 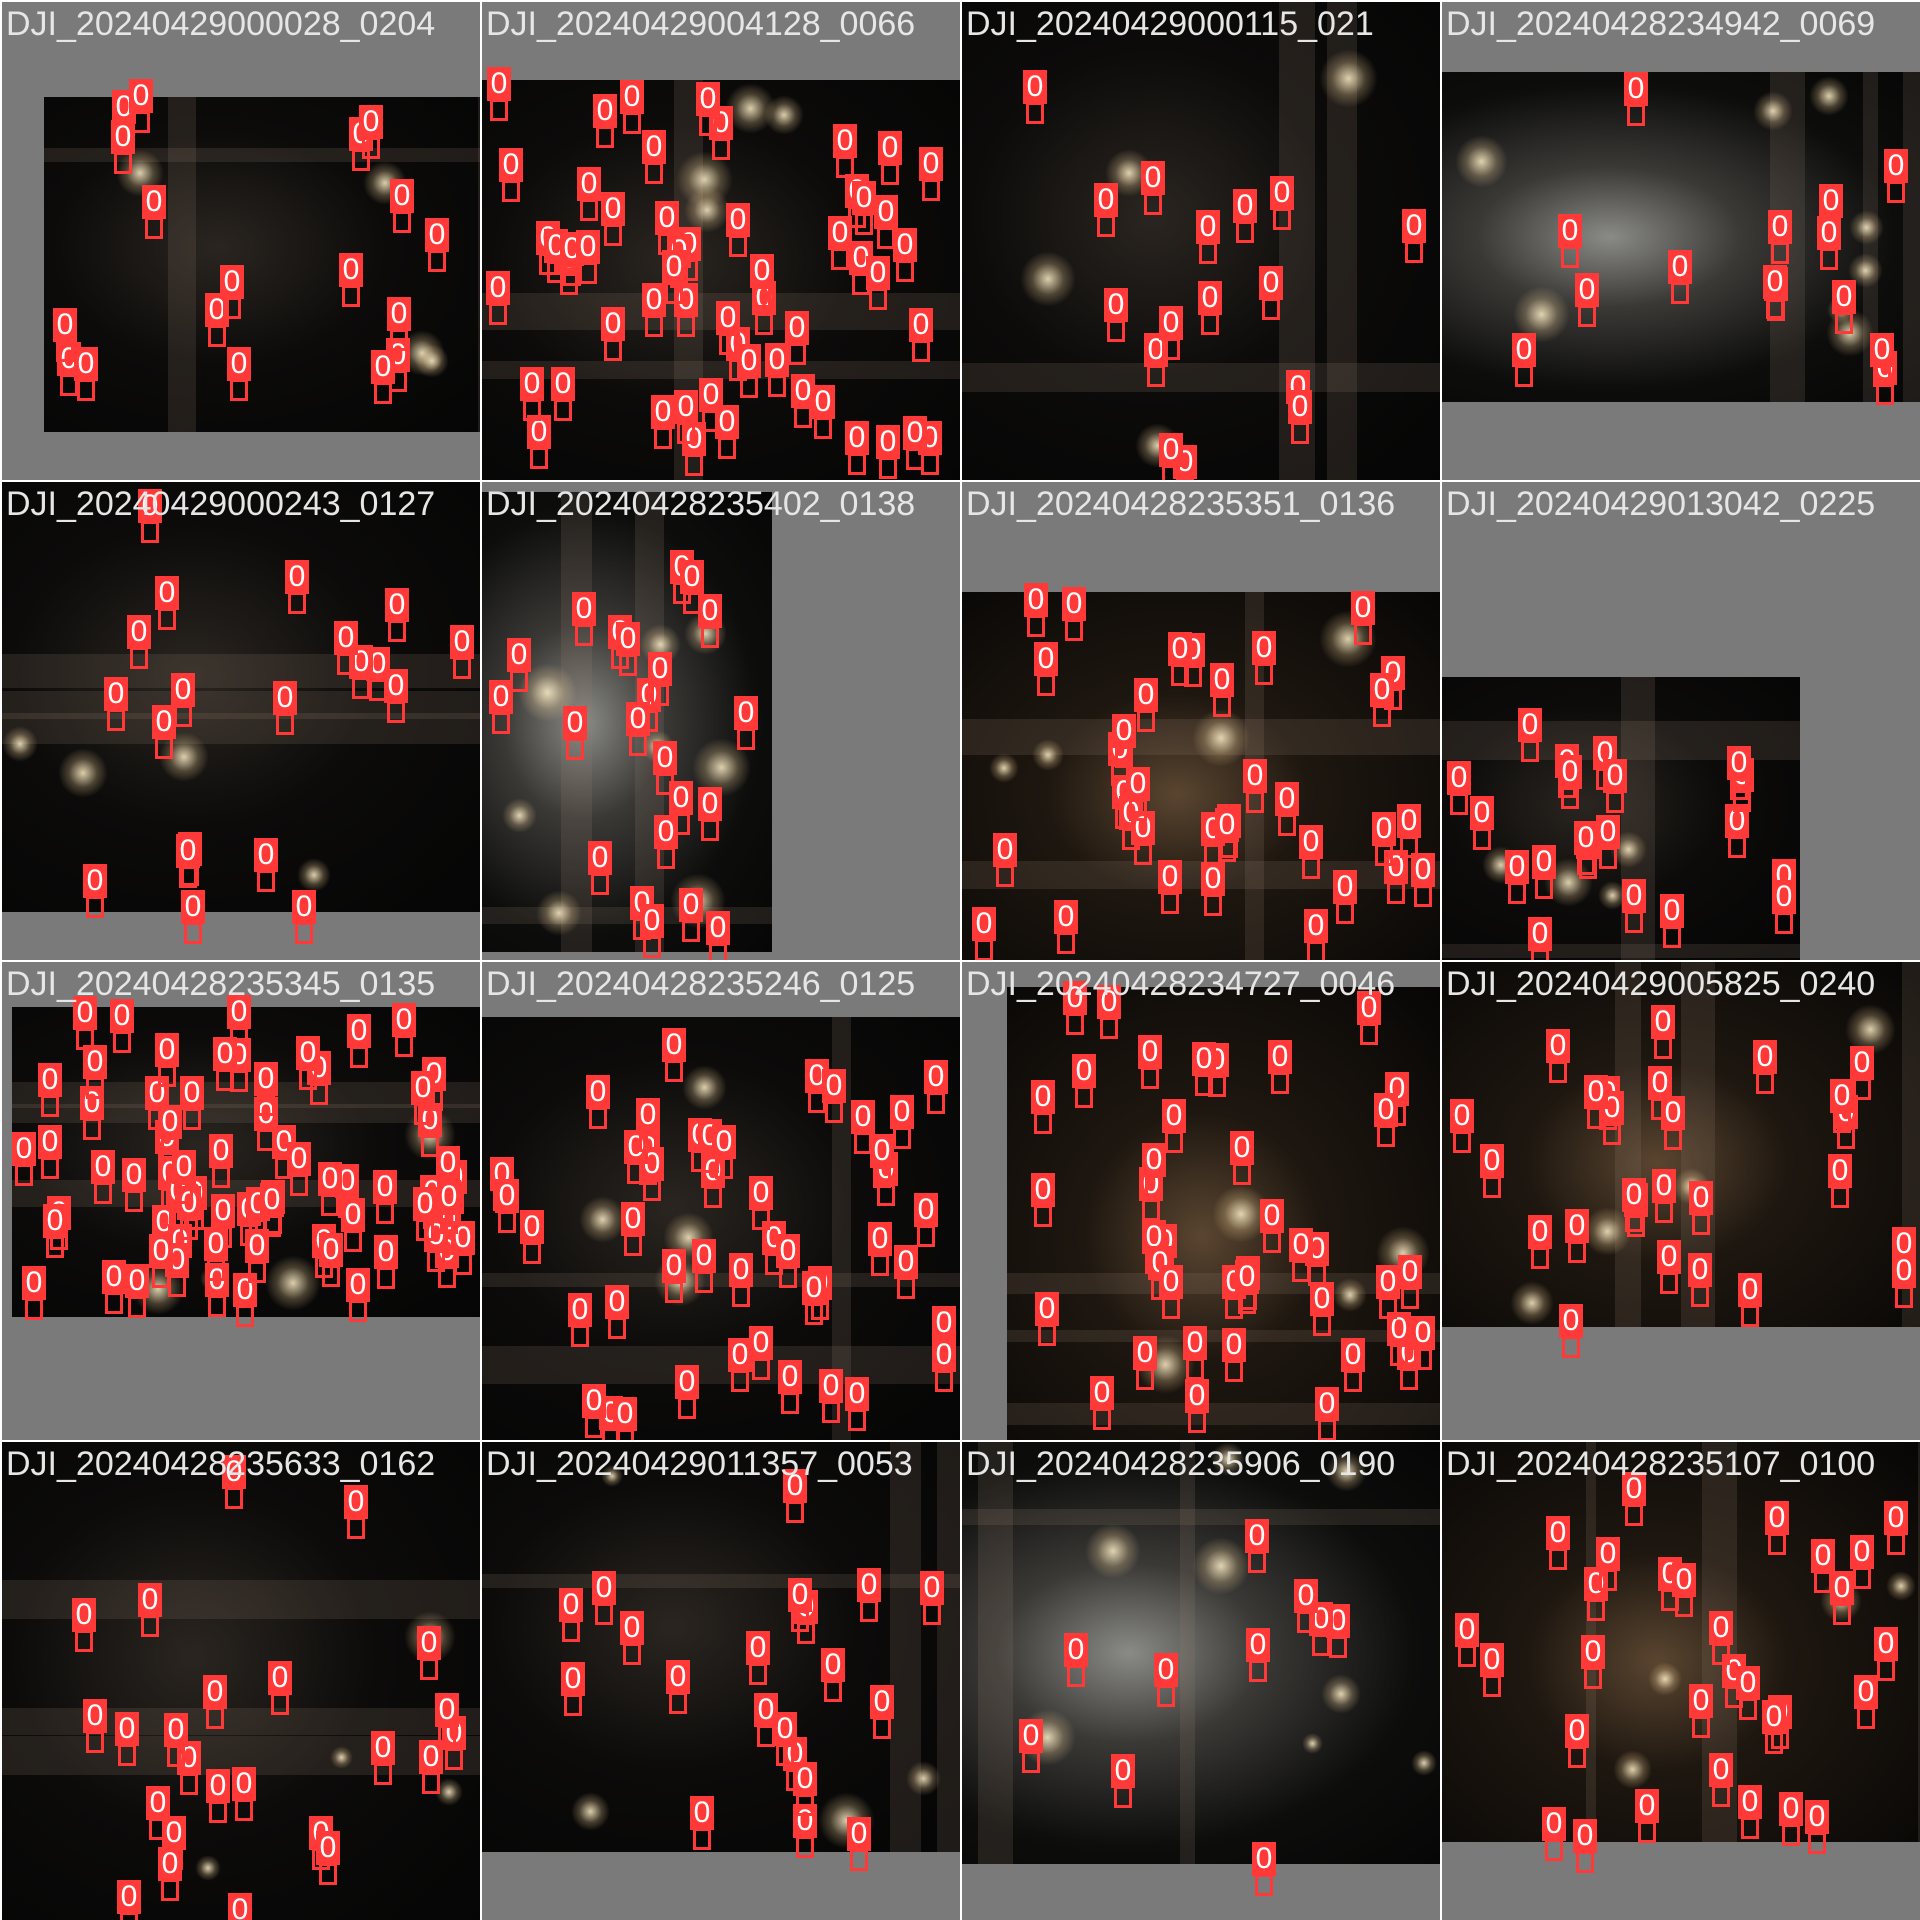 What do you see at coordinates (1181, 504) in the screenshot?
I see `tile-filename-caption: DJI_20240428235351_0136` at bounding box center [1181, 504].